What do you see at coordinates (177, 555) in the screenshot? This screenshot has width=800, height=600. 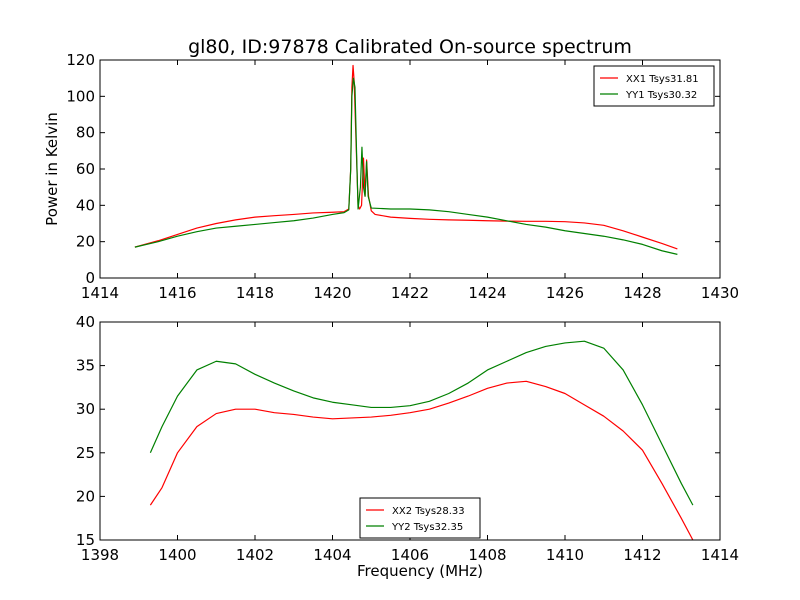 I see `bottom-x-tick-label: 1400` at bounding box center [177, 555].